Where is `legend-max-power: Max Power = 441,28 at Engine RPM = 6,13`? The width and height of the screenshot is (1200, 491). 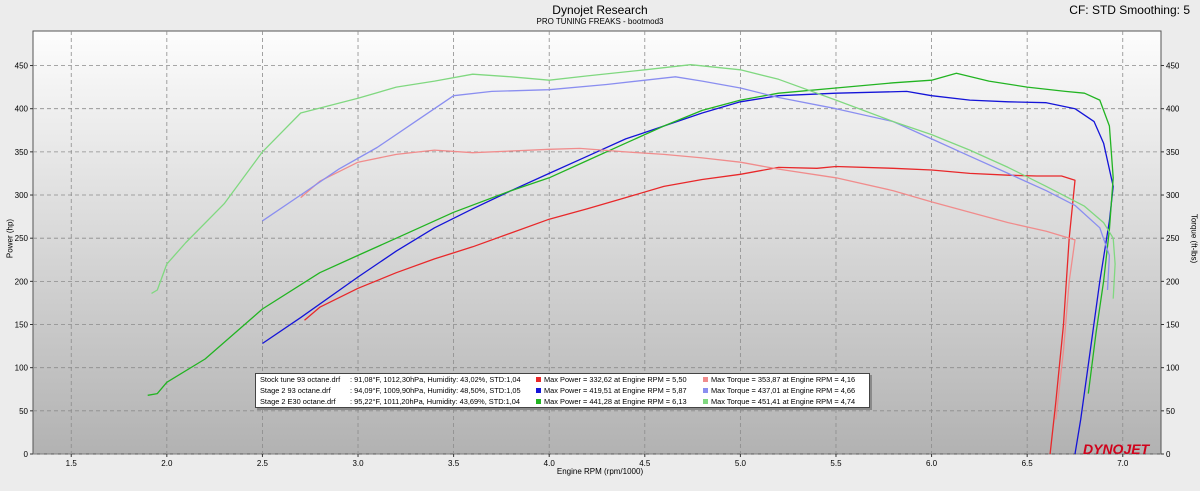
legend-max-power: Max Power = 441,28 at Engine RPM = 6,13 is located at coordinates (615, 401).